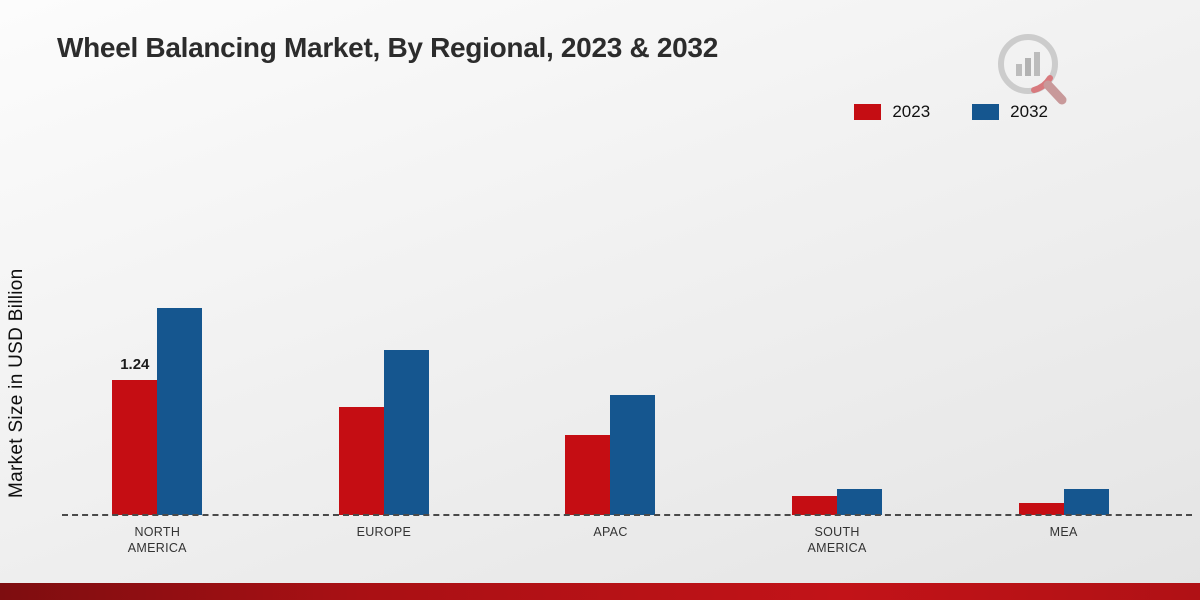 This screenshot has height=600, width=1200. What do you see at coordinates (1063, 532) in the screenshot?
I see `category-label-mea: MEA` at bounding box center [1063, 532].